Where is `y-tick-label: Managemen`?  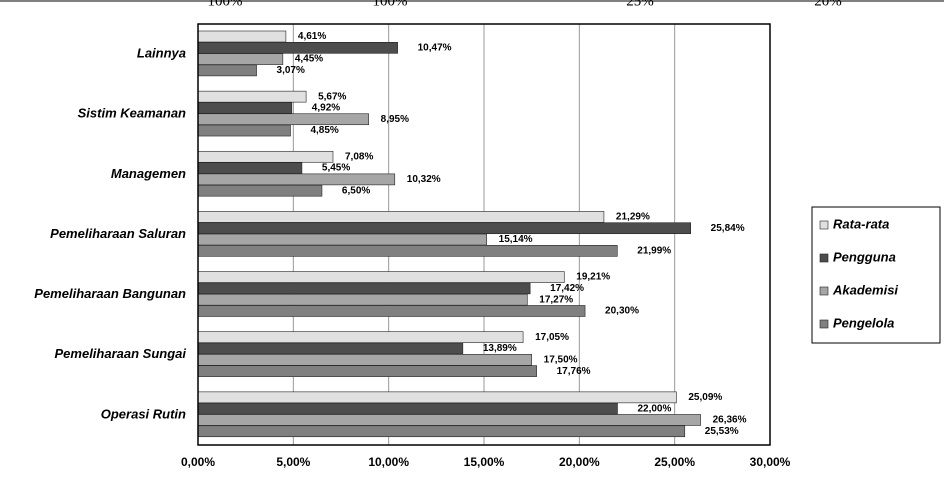
y-tick-label: Managemen is located at coordinates (148, 173).